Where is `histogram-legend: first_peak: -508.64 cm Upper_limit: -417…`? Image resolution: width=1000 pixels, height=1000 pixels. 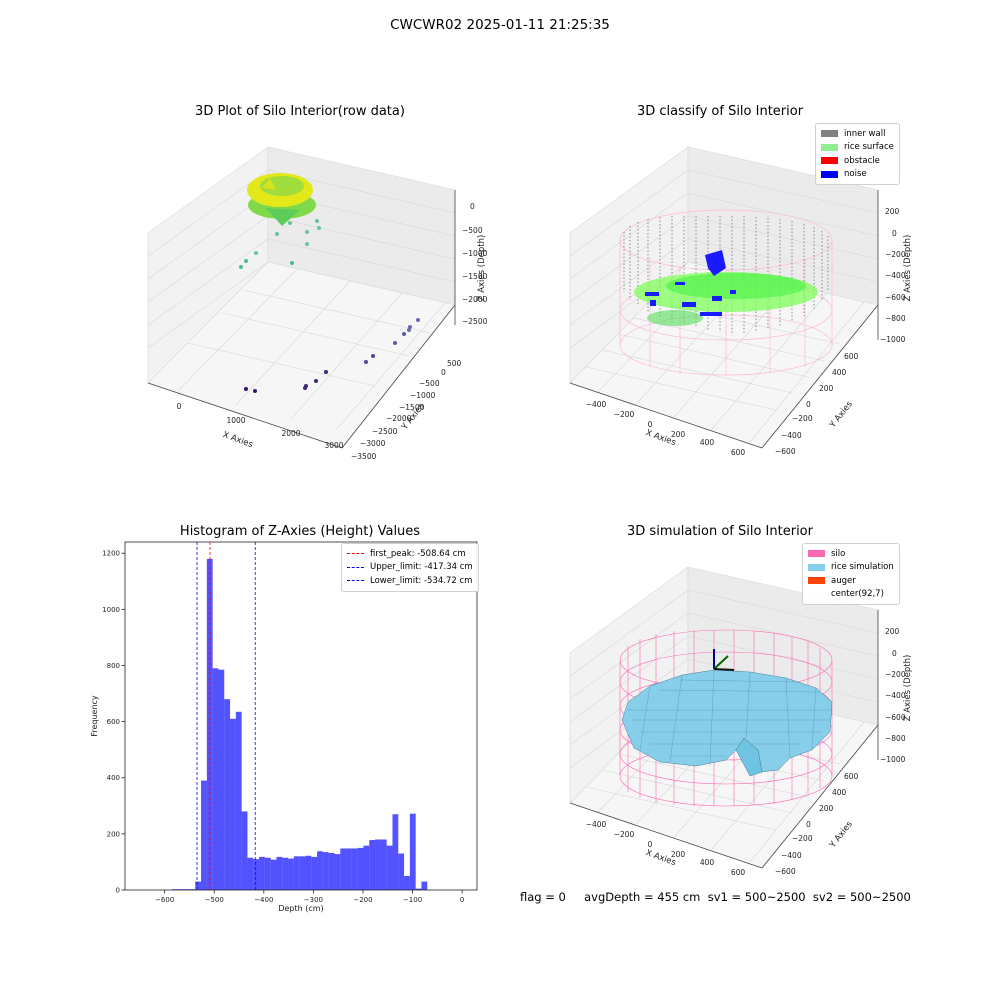
histogram-legend: first_peak: -508.64 cm Upper_limit: -417… is located at coordinates (410, 567).